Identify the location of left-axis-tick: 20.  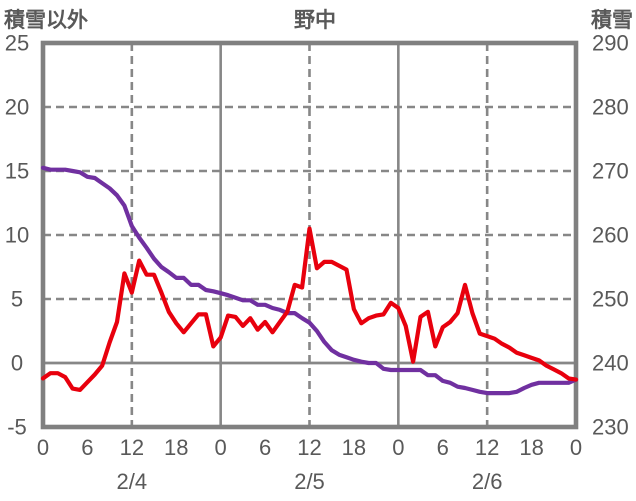
(17, 107).